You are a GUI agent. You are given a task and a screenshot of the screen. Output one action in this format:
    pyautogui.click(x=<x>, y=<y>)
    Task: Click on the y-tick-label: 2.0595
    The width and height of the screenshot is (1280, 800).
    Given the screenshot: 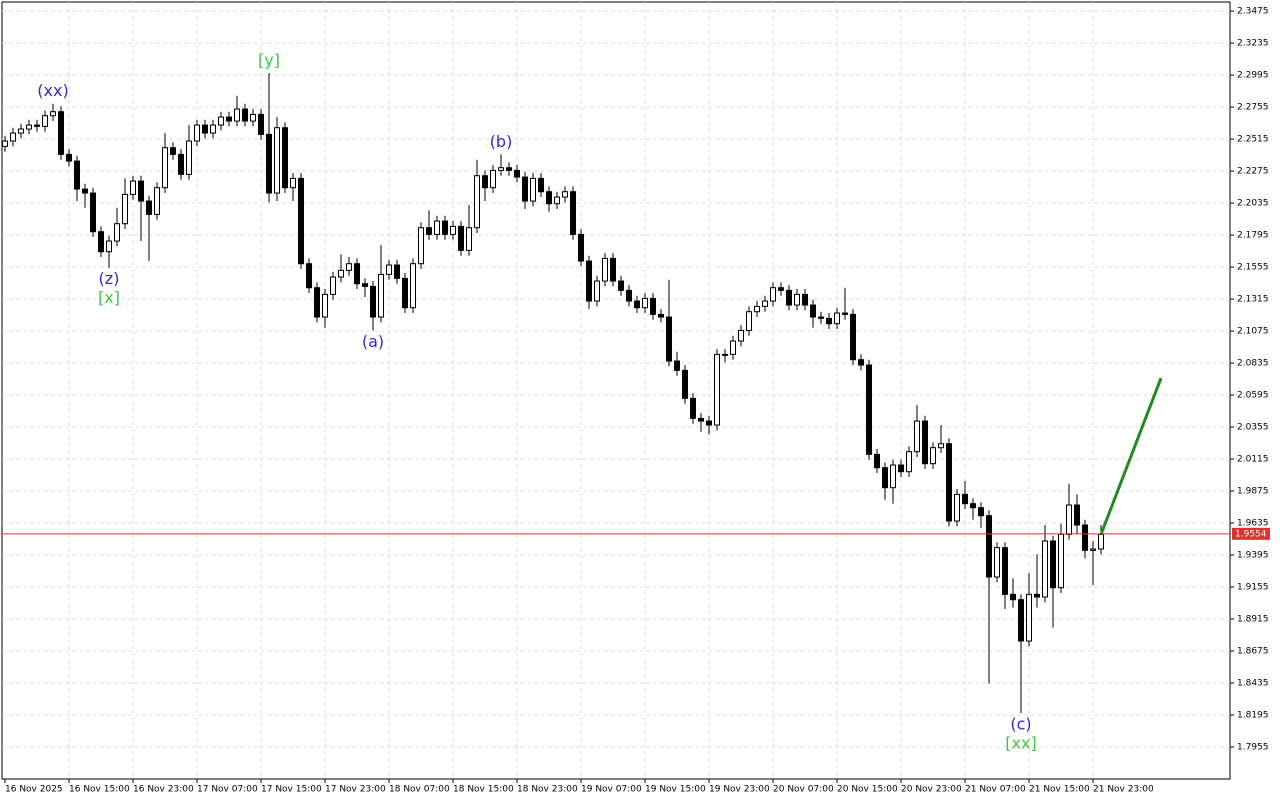 What is the action you would take?
    pyautogui.click(x=1253, y=396)
    